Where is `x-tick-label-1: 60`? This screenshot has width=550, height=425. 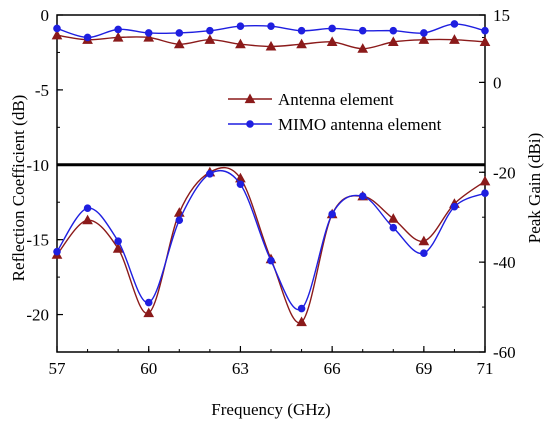
x-tick-label-1: 60 is located at coordinates (148, 368).